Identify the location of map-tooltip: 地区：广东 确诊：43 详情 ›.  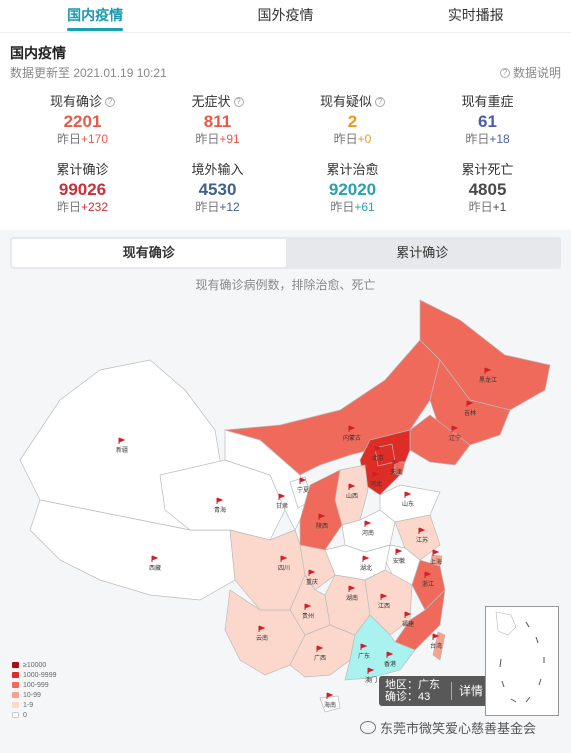
(437, 691).